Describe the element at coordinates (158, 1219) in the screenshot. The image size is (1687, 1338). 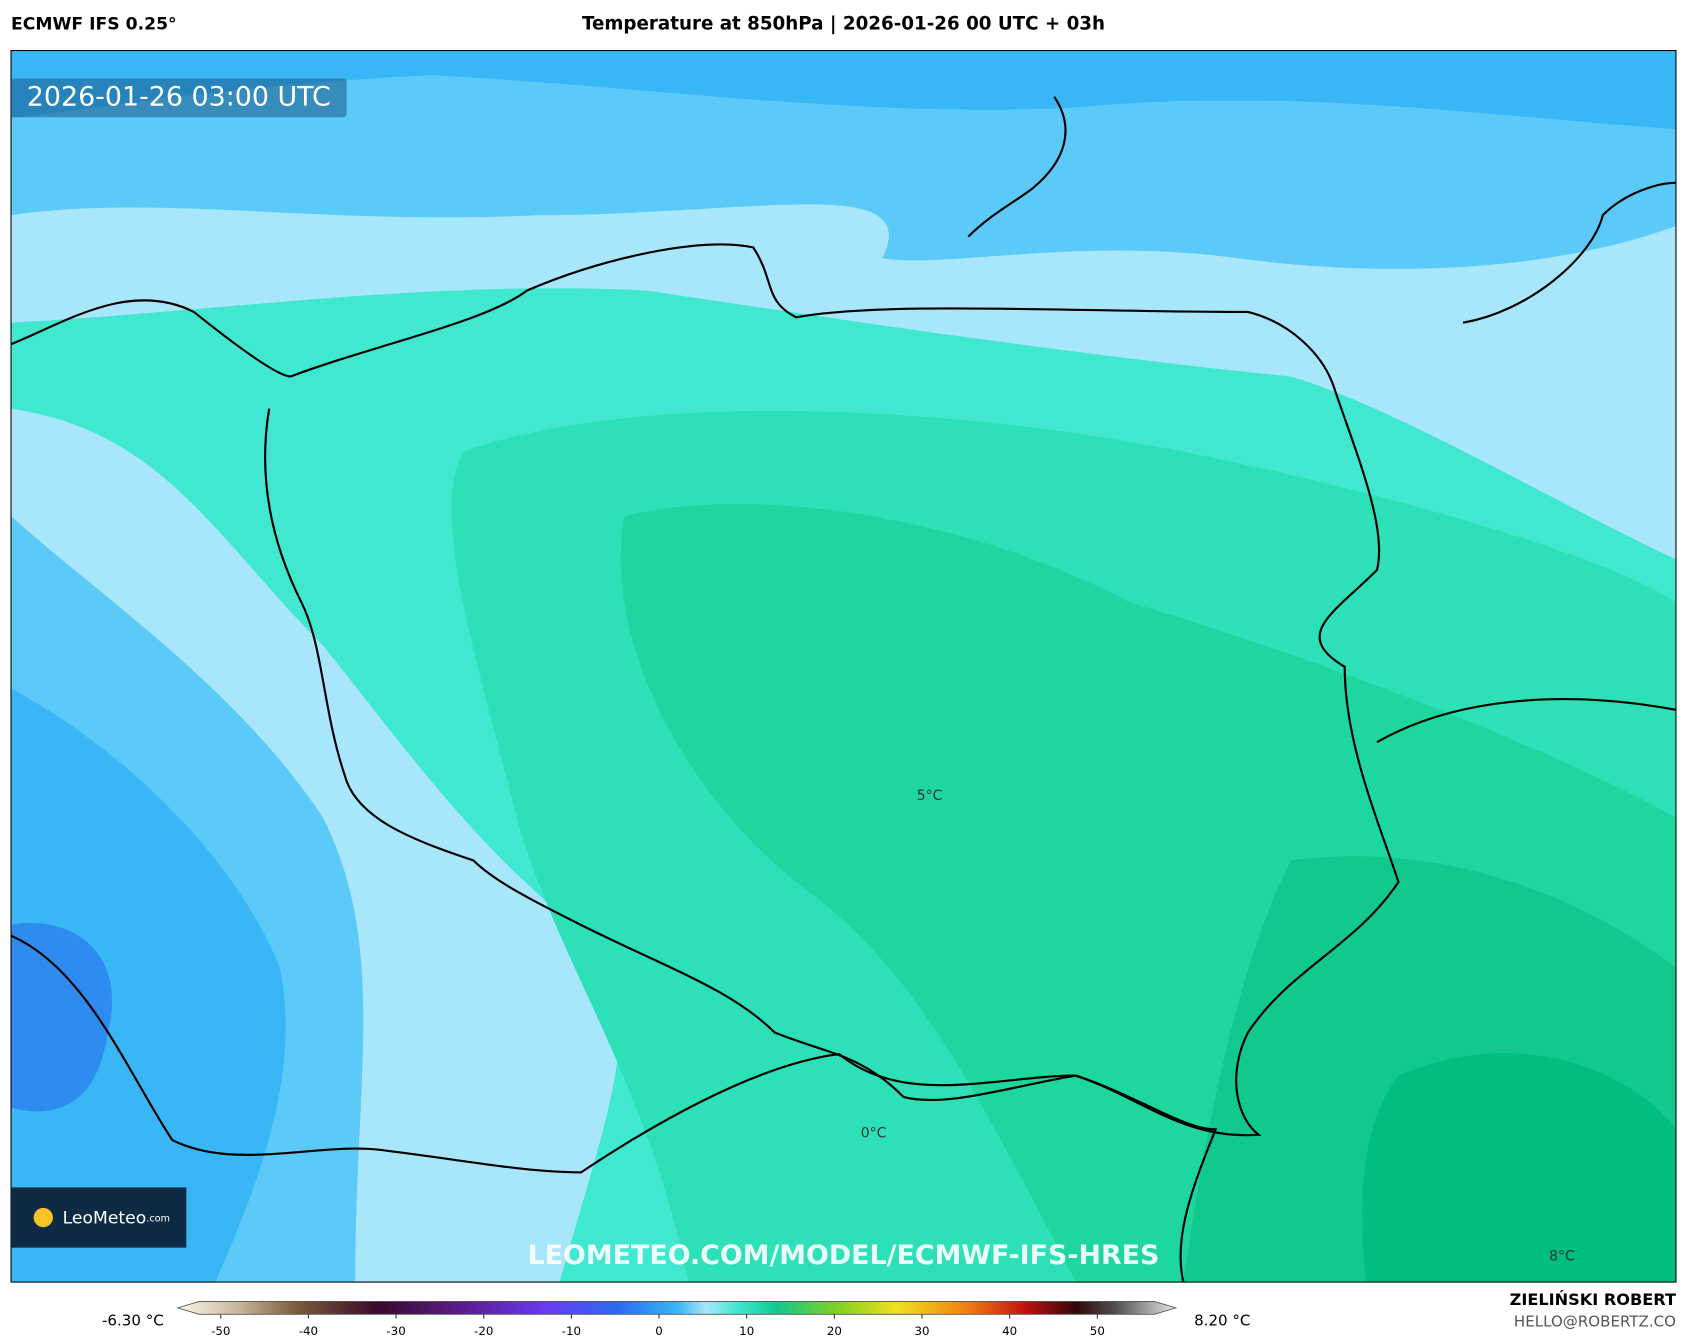
I see `logo-suffix: .com` at that location.